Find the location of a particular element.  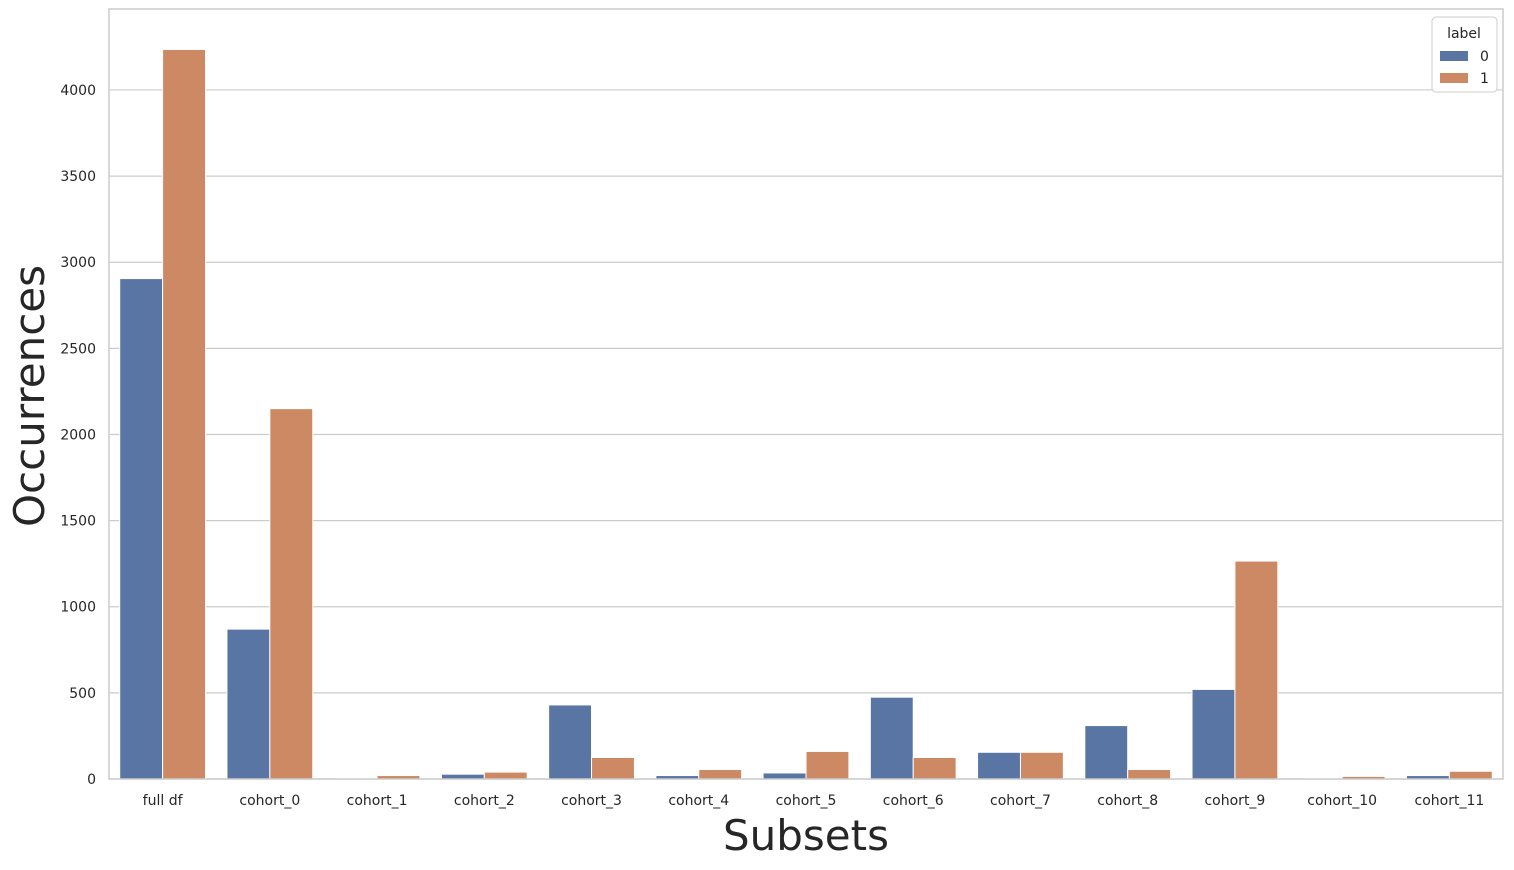

y-tick-label: 3500 is located at coordinates (78, 177).